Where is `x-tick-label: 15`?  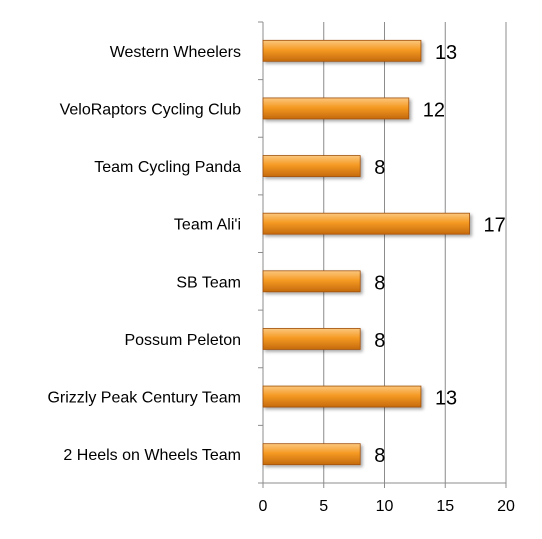 x-tick-label: 15 is located at coordinates (445, 506).